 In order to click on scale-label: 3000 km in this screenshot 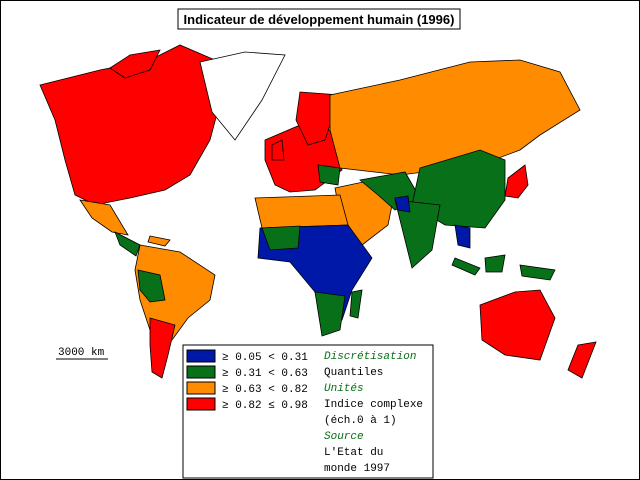, I will do `click(81, 353)`.